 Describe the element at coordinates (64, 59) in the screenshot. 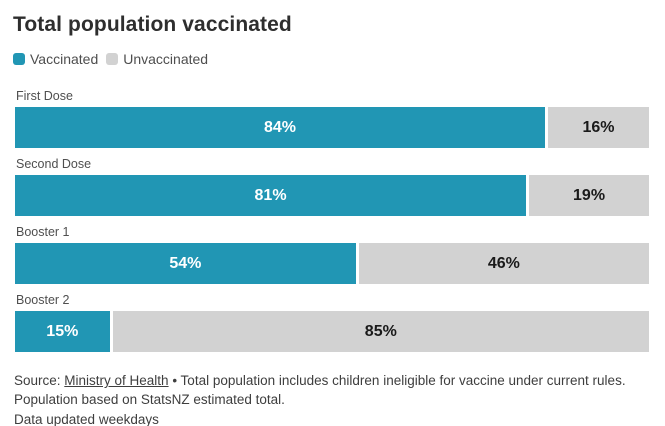

I see `legend-label-vaccinated: Vaccinated` at that location.